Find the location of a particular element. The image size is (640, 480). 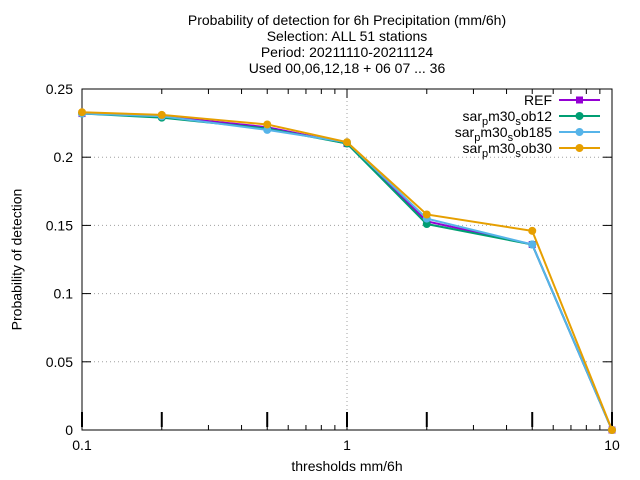

legend-entry-1: sarpm30sob12 is located at coordinates (531, 118).